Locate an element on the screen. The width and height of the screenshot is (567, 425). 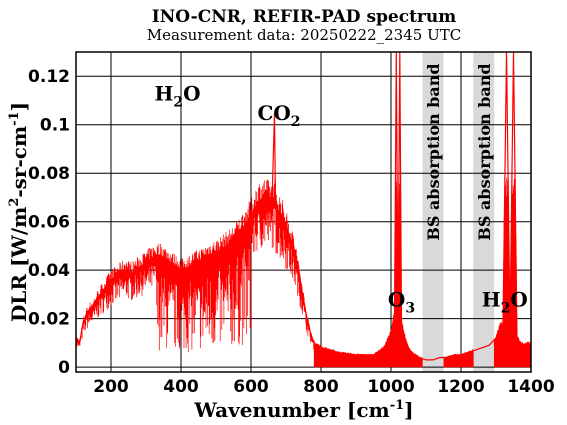
chart-subtitle: Measurement data: 20250222_2345 UTC is located at coordinates (304, 35).